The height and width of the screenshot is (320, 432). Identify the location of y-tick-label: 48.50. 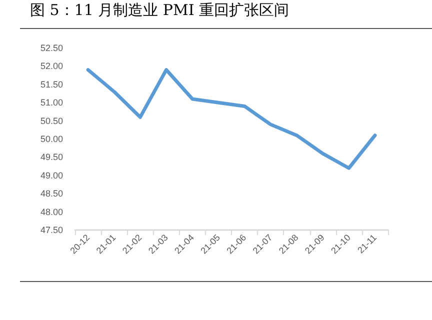
(51, 193).